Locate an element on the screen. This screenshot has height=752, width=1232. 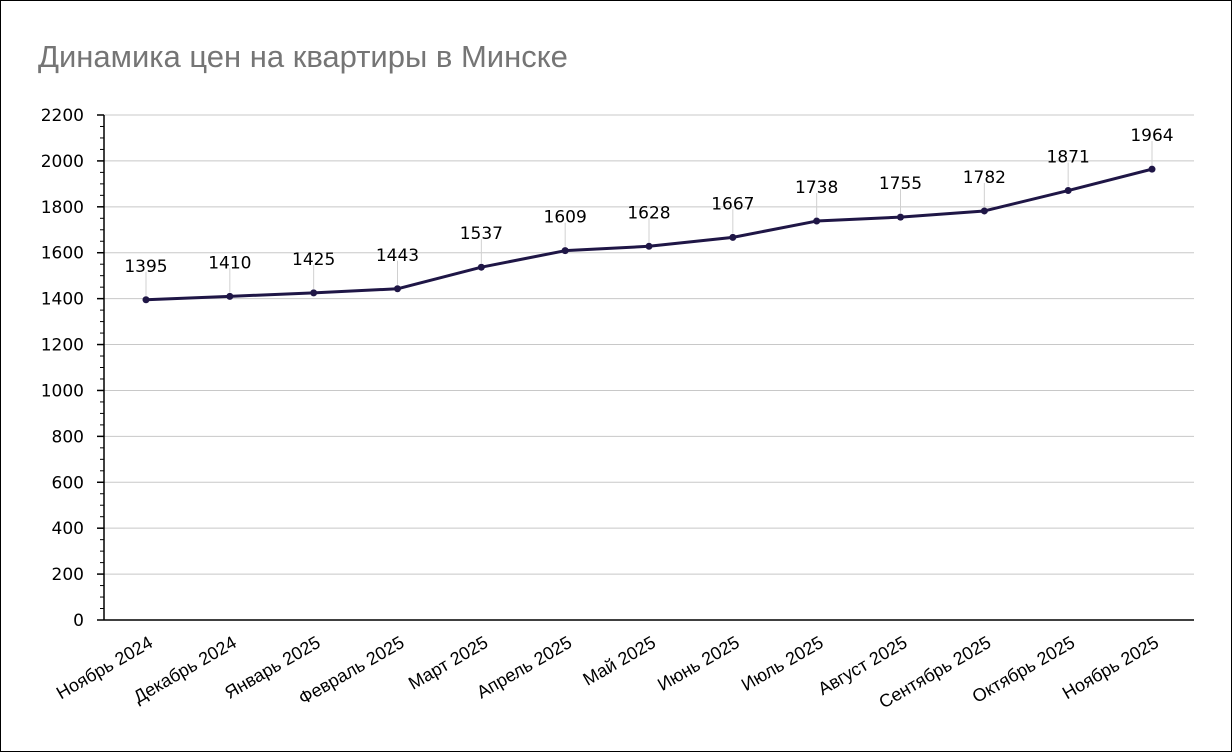
y-tick-label-1200: 1200 is located at coordinates (62, 346).